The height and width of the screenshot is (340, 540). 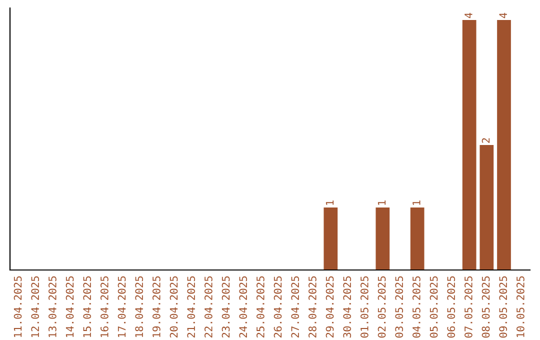 What do you see at coordinates (52, 307) in the screenshot?
I see `x-tick-label: 13.04.2025` at bounding box center [52, 307].